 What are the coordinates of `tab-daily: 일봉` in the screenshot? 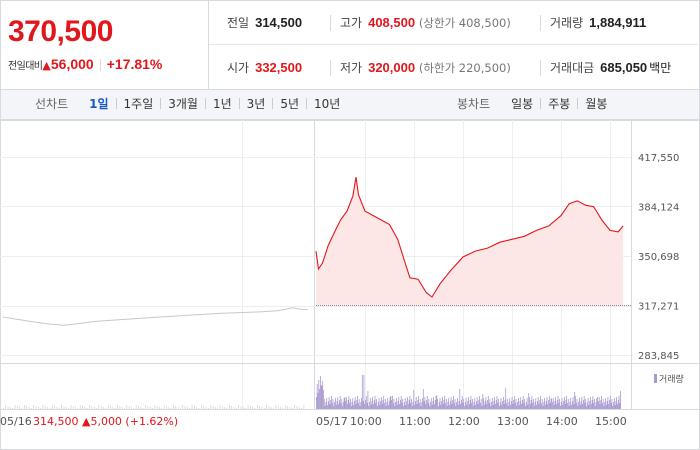 It's located at (522, 104).